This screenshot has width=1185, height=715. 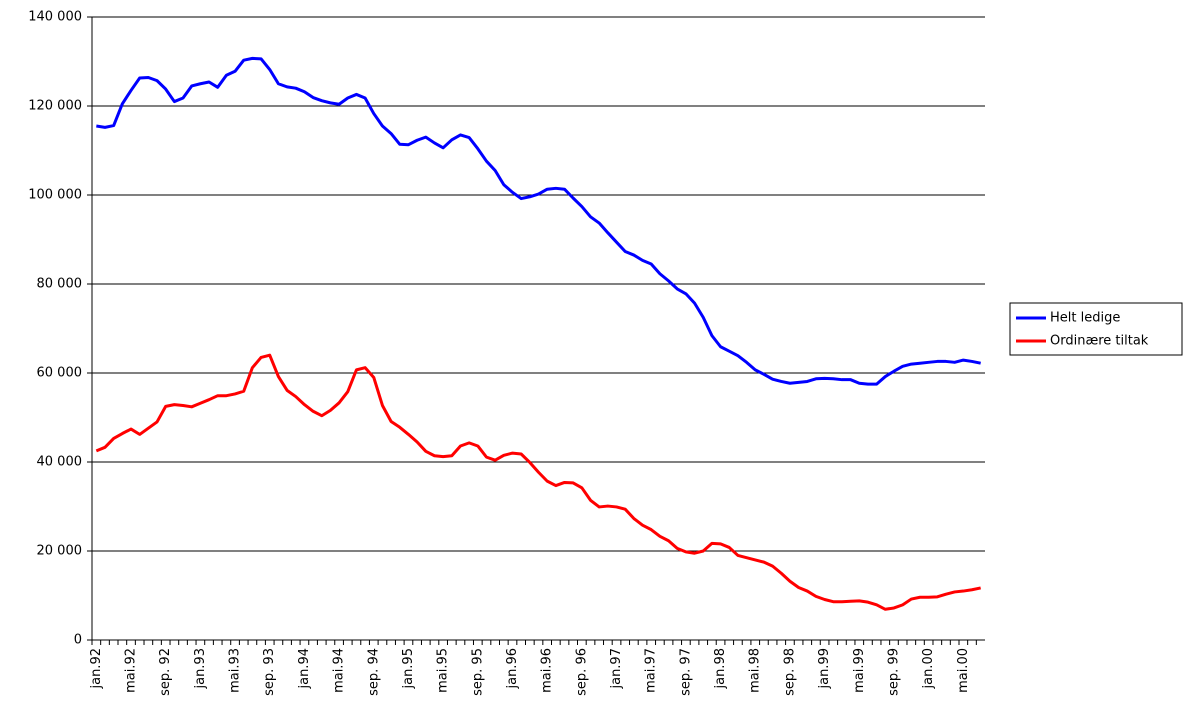 What do you see at coordinates (200, 669) in the screenshot?
I see `x-tick-label: jan.93` at bounding box center [200, 669].